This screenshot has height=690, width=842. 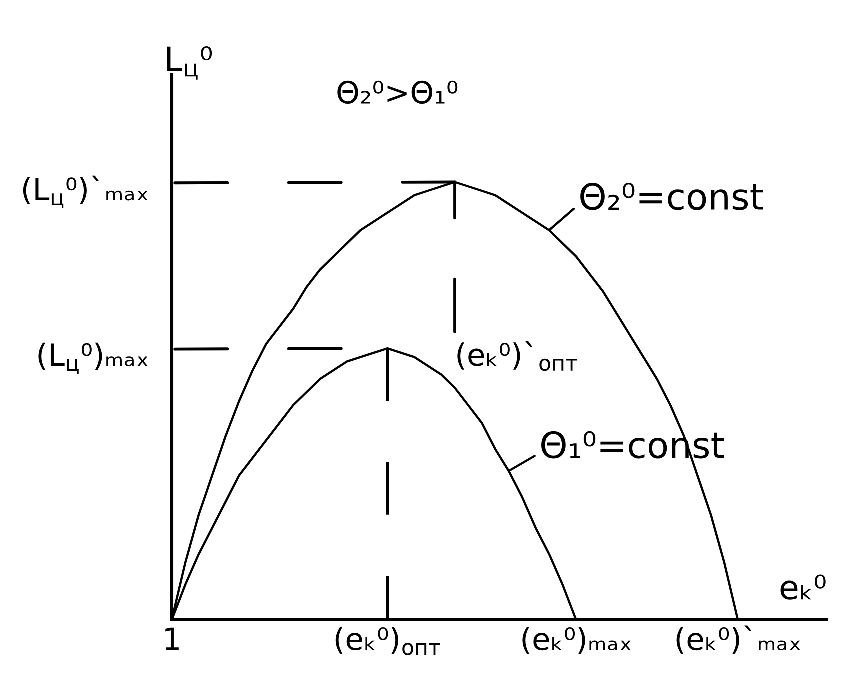 What do you see at coordinates (85, 192) in the screenshot?
I see `text: (L$_{ц}$⁰)`ₘₐₓ` at bounding box center [85, 192].